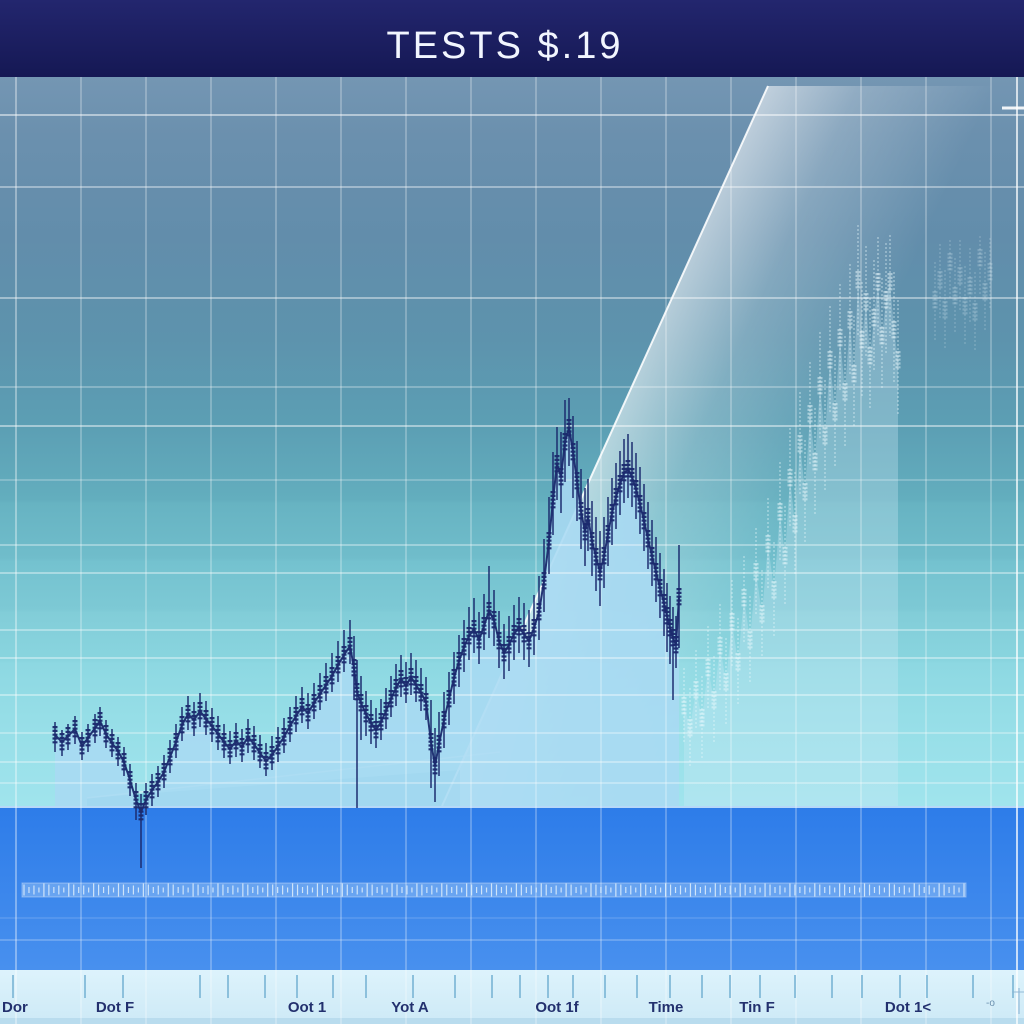 Image resolution: width=1024 pixels, height=1024 pixels. Describe the element at coordinates (410, 1007) in the screenshot. I see `x-axis-label: Yot A` at that location.